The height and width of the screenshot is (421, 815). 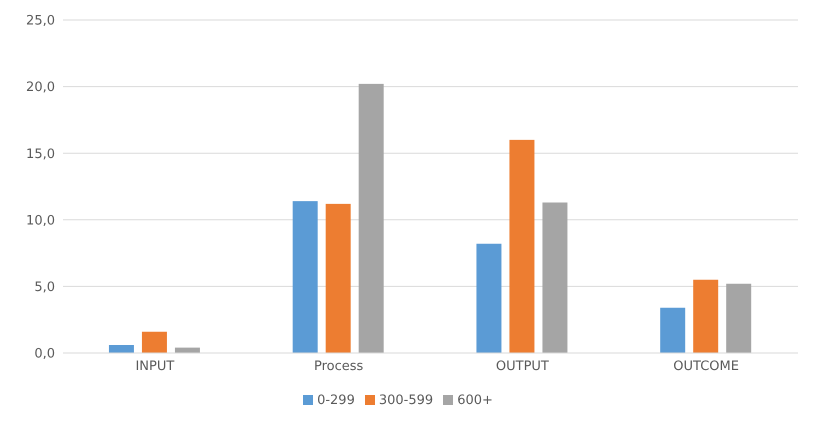 What do you see at coordinates (44, 354) in the screenshot?
I see `y-tick-label: 0,0` at bounding box center [44, 354].